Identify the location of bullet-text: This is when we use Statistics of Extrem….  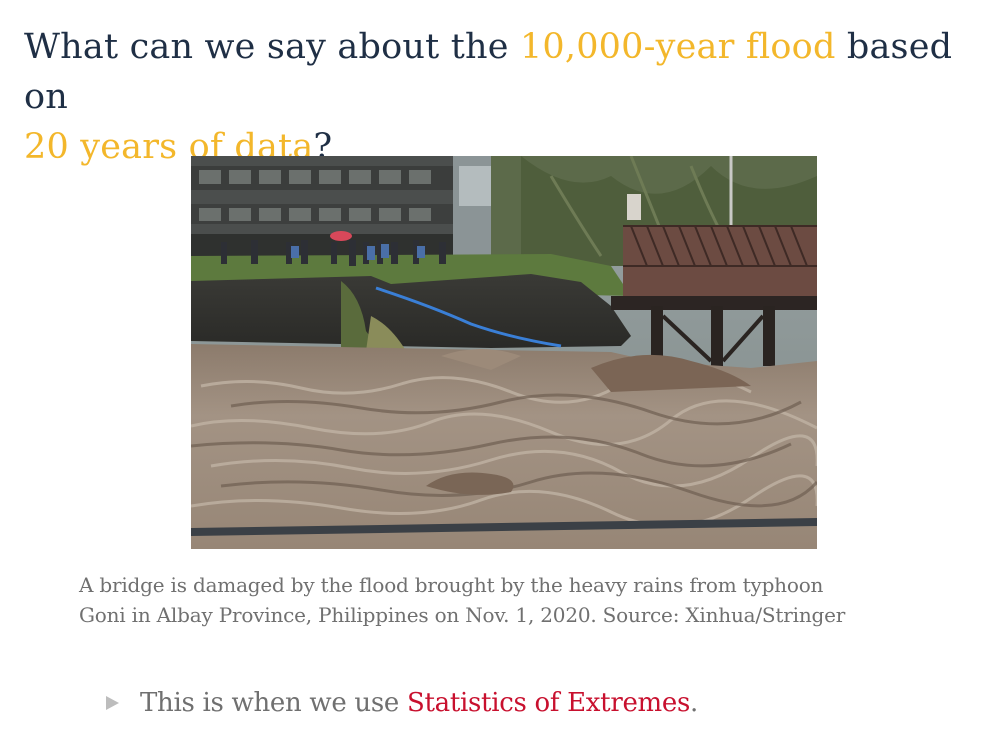
(419, 703).